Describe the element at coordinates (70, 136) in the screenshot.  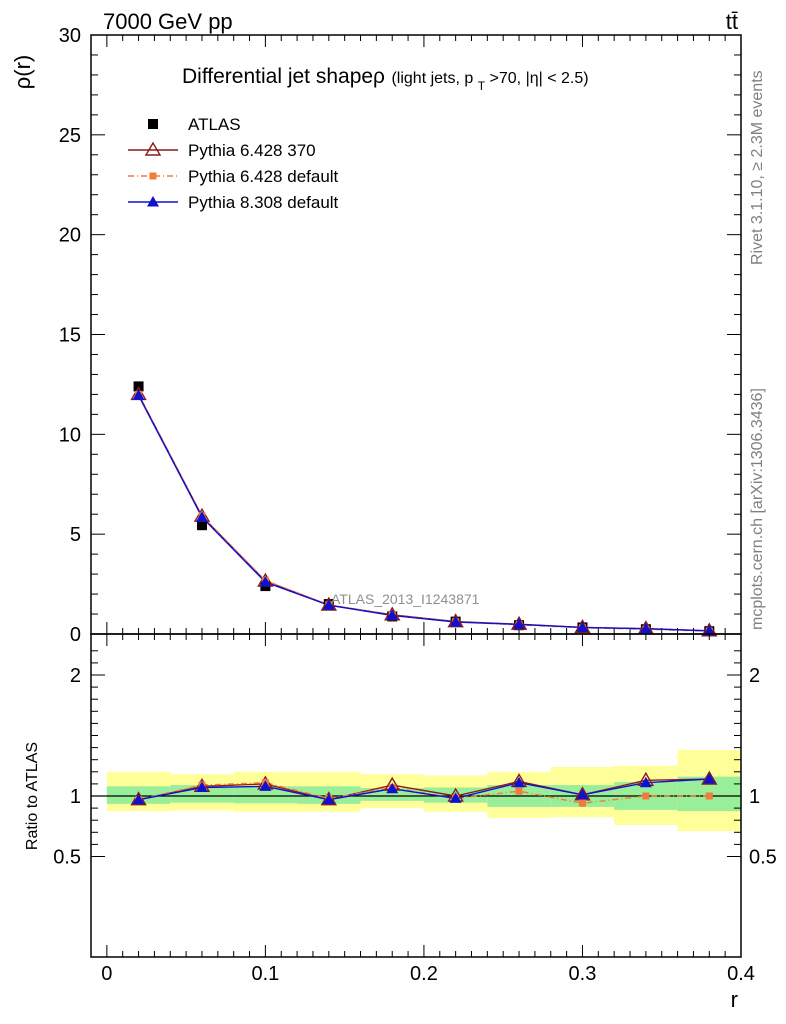
I see `y-tick-label: 25` at that location.